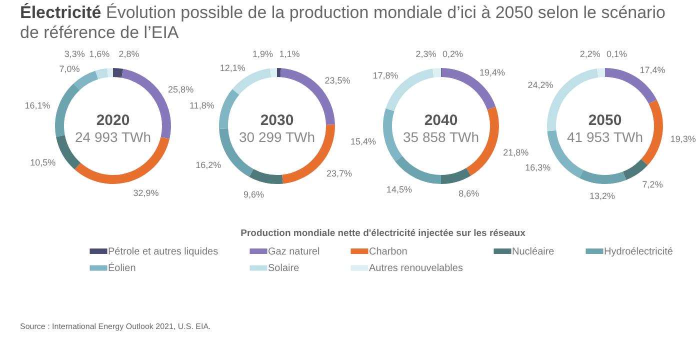  I want to click on data-label: 15,4%, so click(363, 141).